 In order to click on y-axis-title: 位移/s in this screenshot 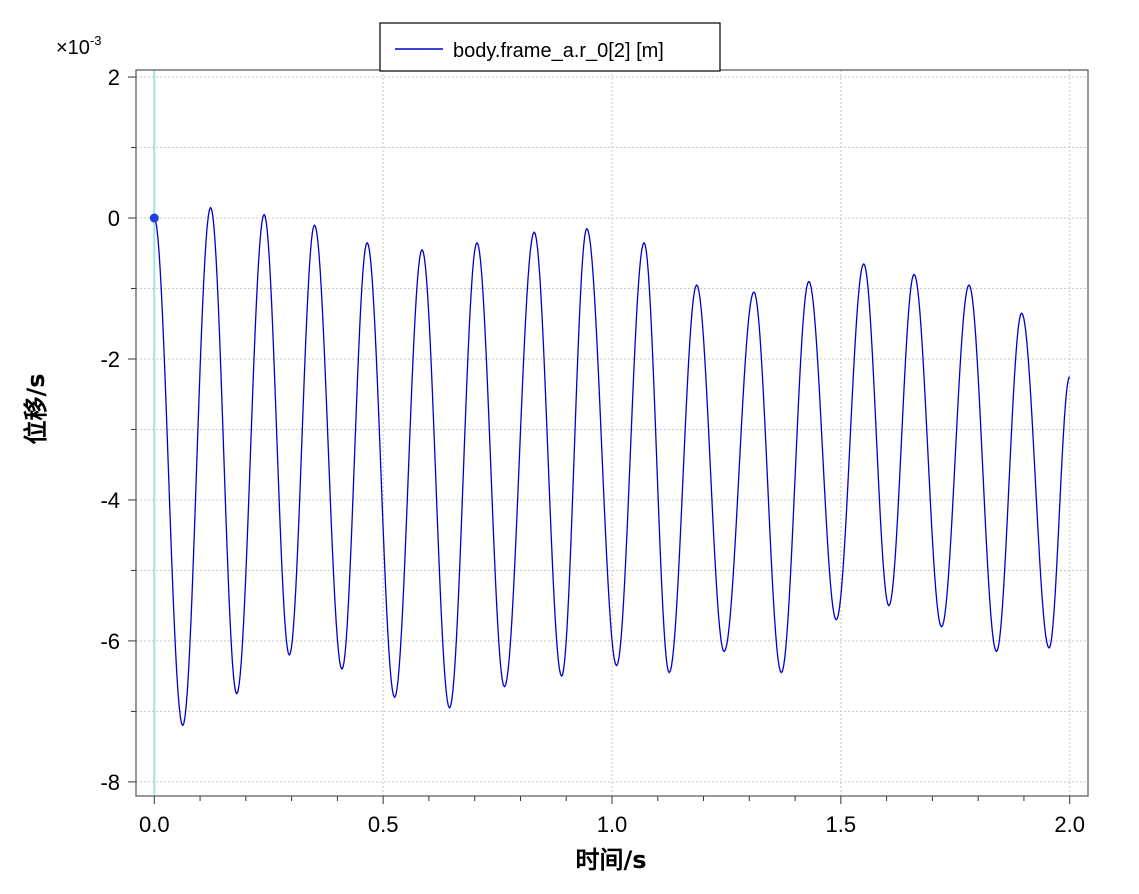, I will do `click(36, 408)`.